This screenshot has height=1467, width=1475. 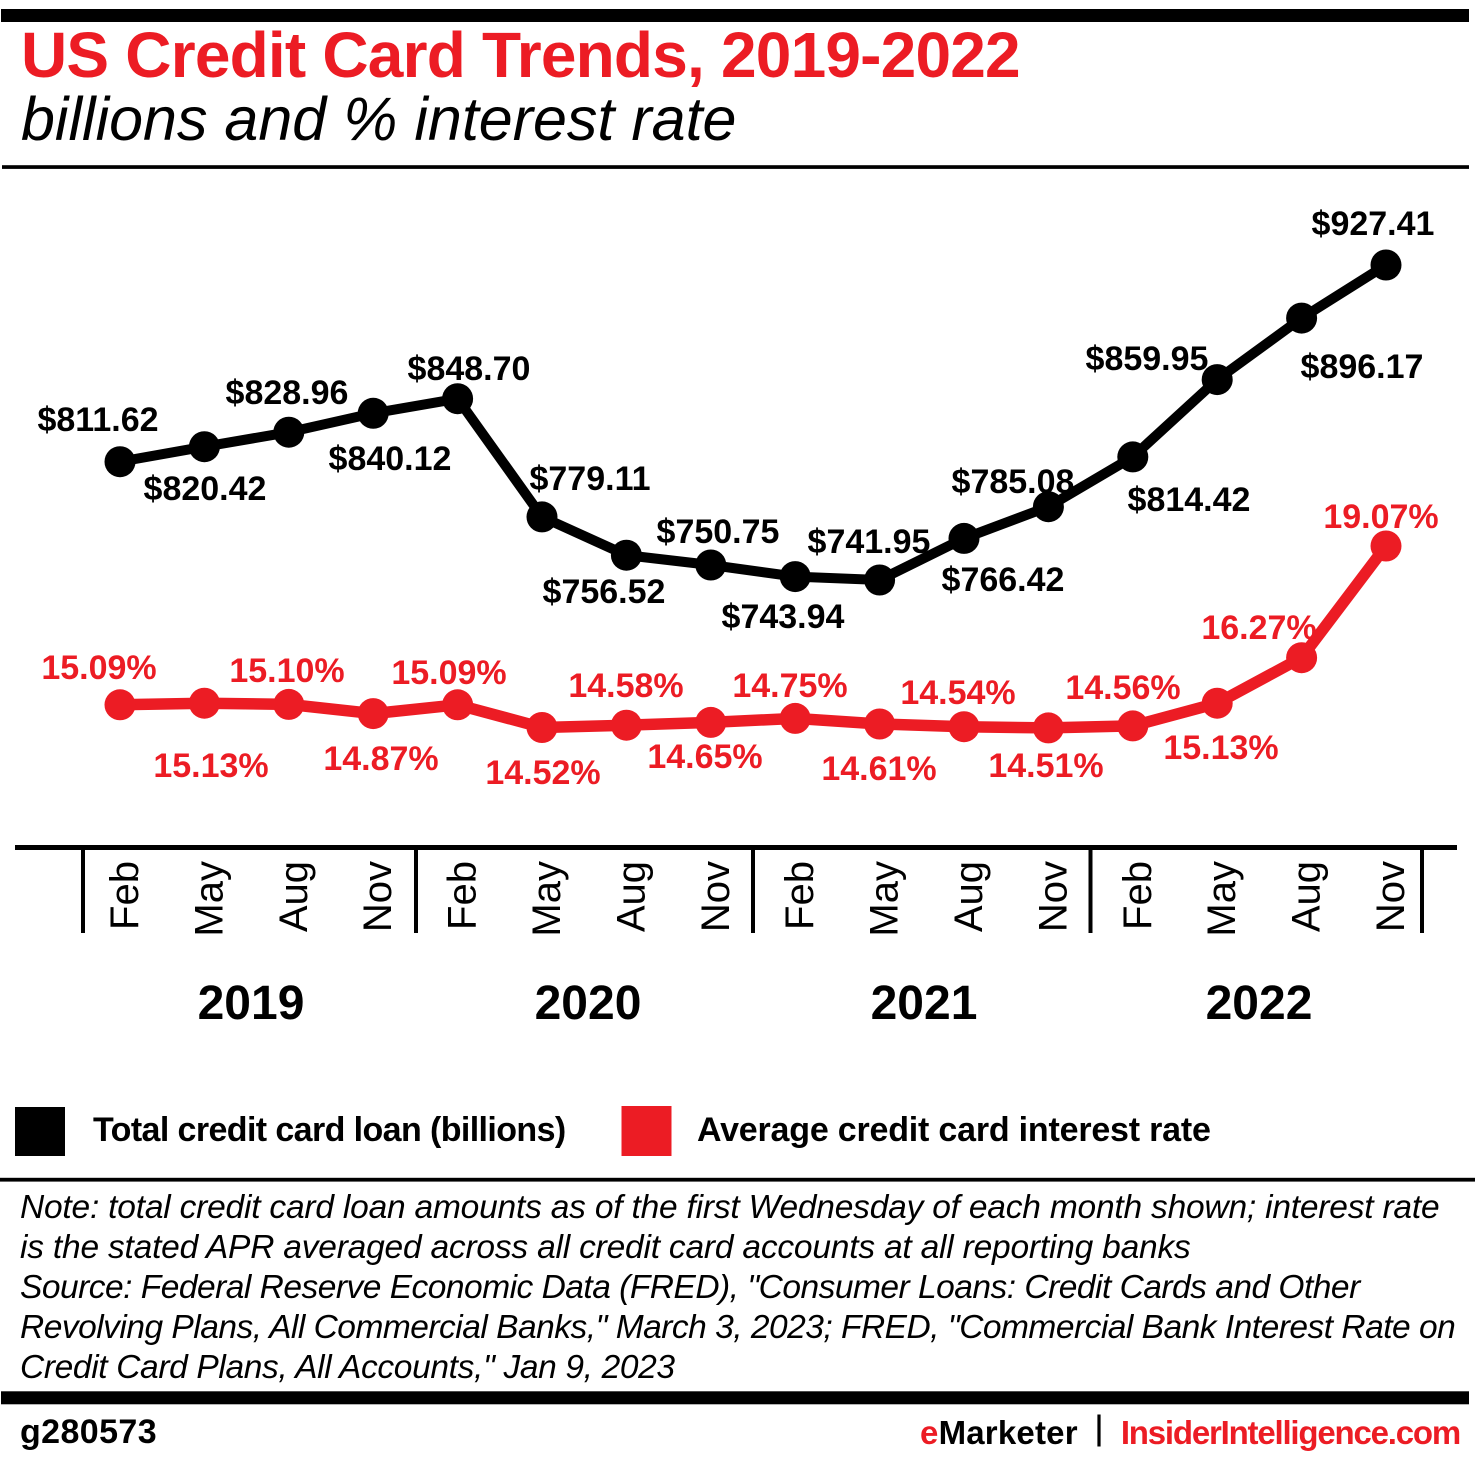 What do you see at coordinates (251, 1003) in the screenshot?
I see `svg-text: 2019` at bounding box center [251, 1003].